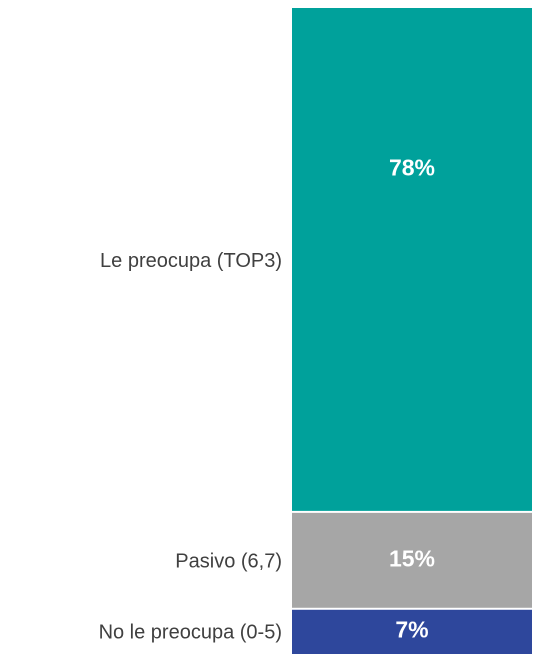 This screenshot has height=662, width=547. Describe the element at coordinates (412, 167) in the screenshot. I see `value-label: 78%` at that location.